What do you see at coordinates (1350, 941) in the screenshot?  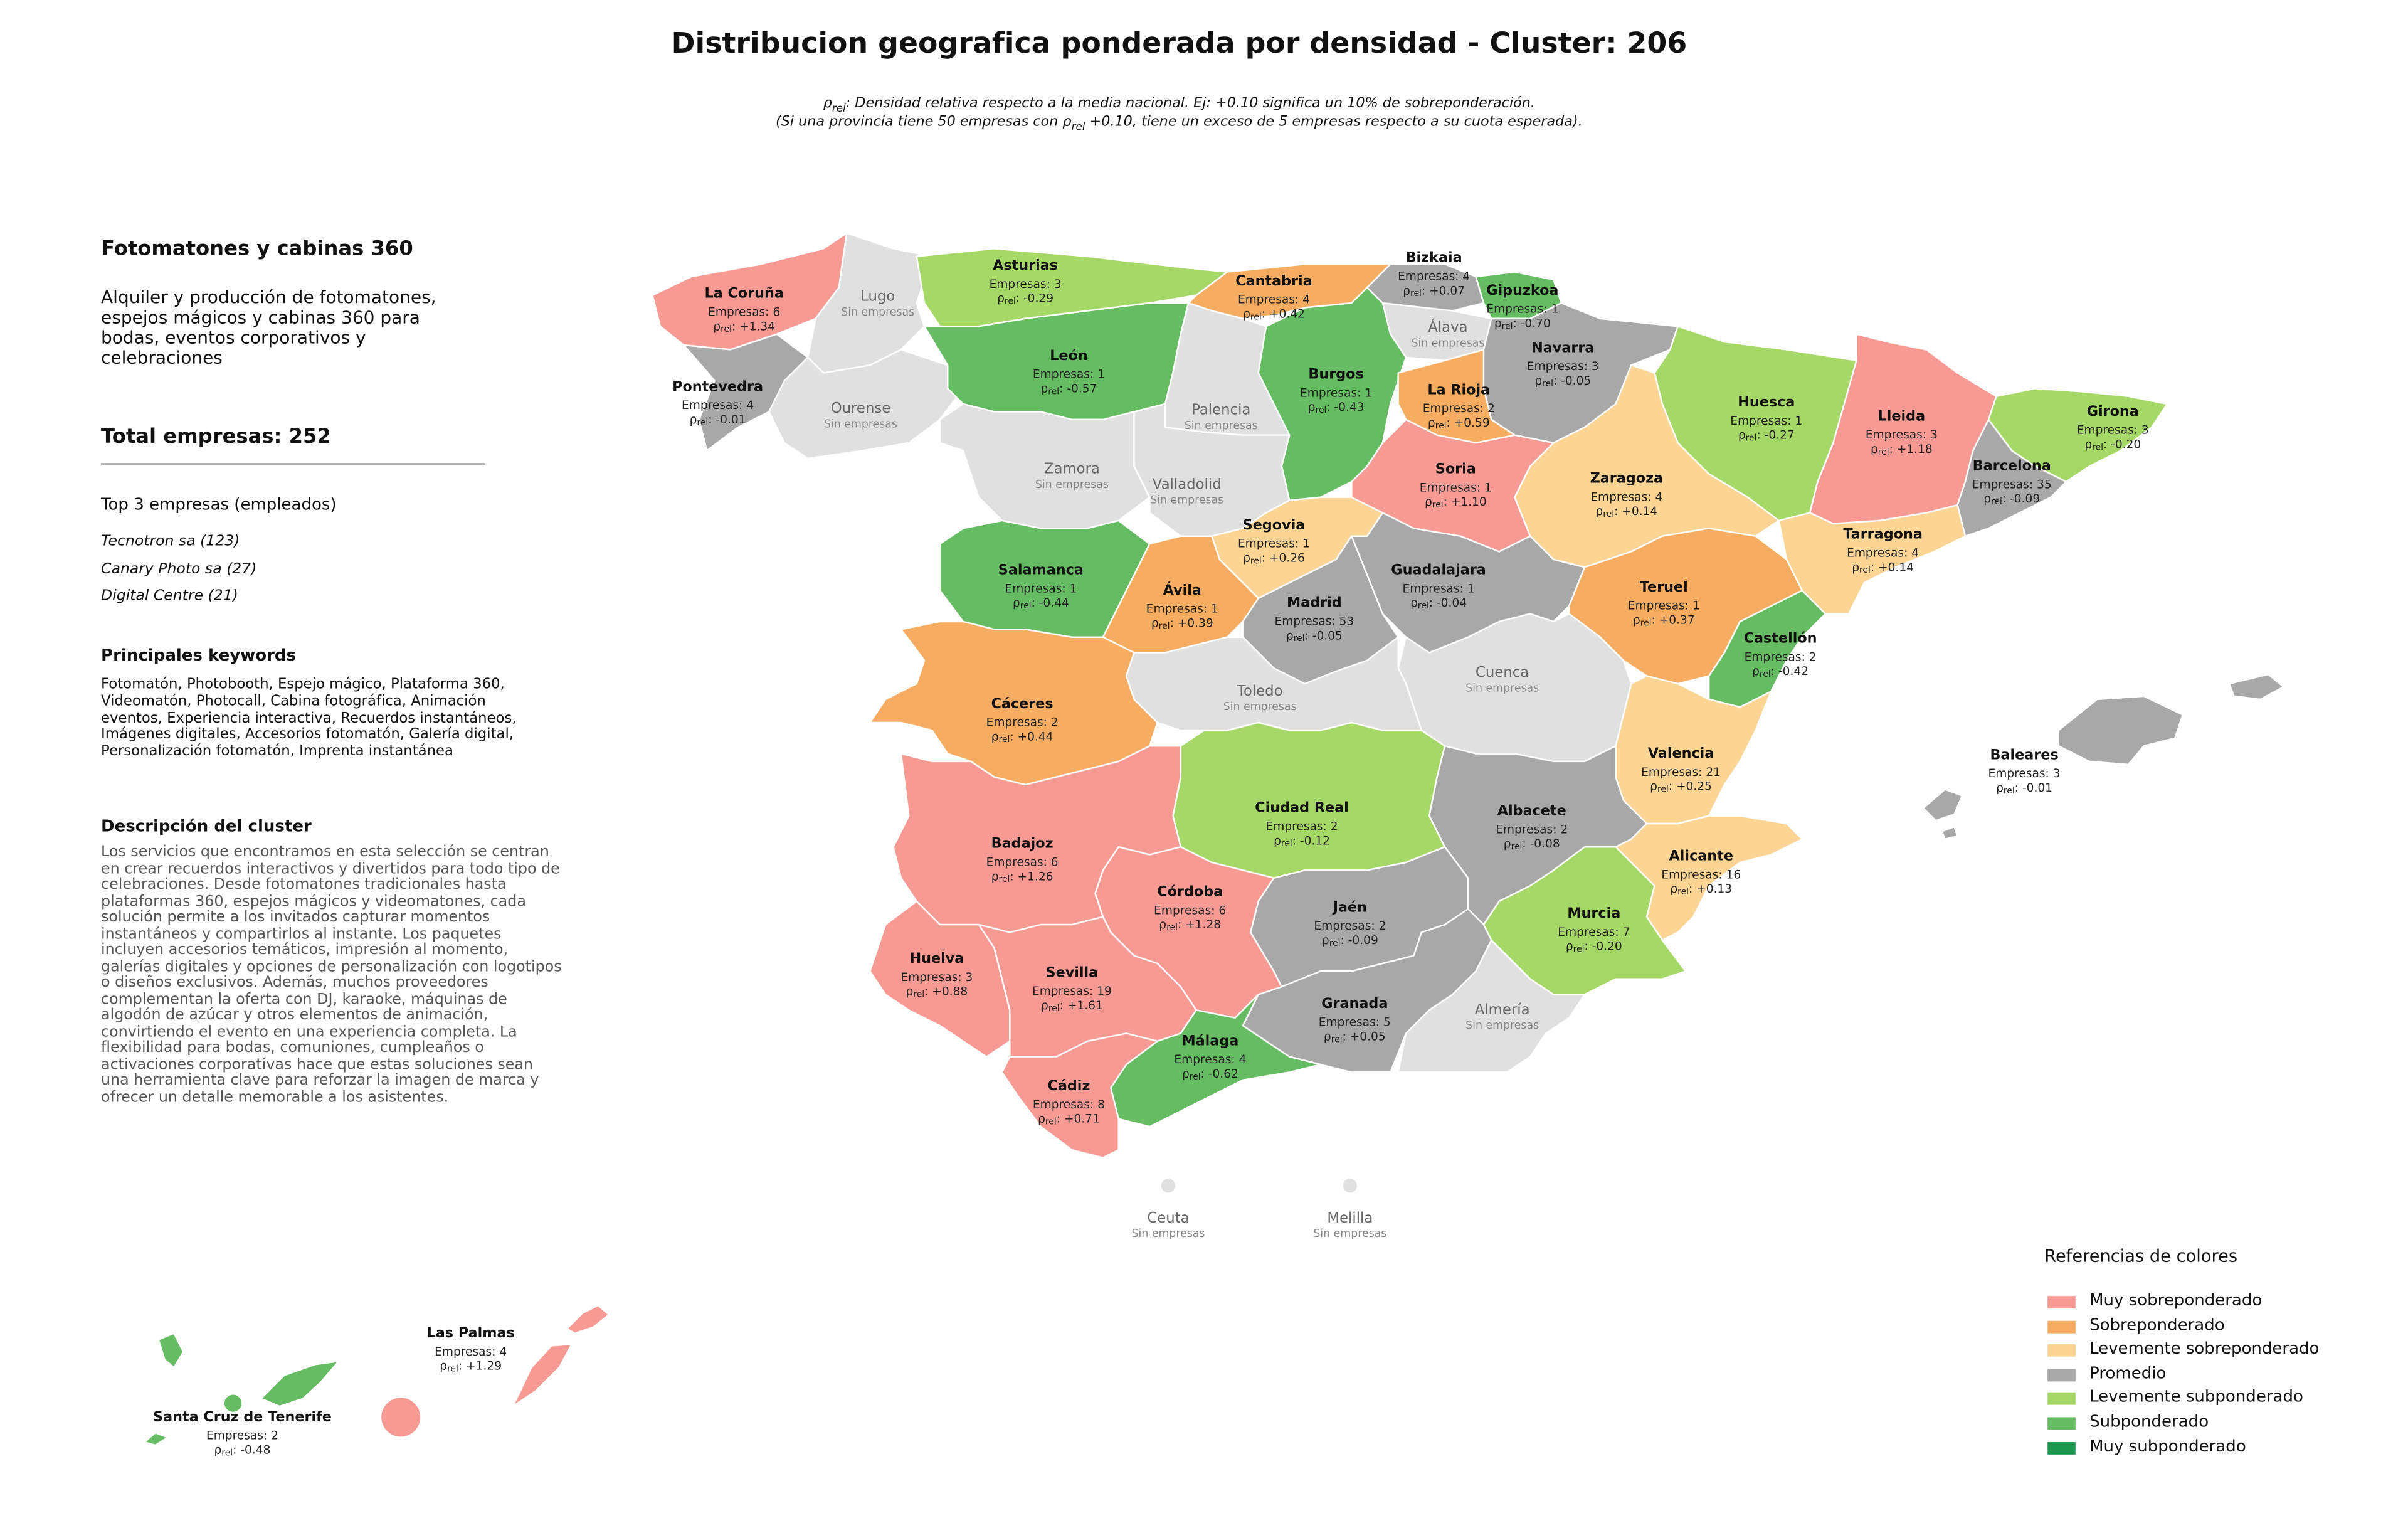 I see `province-rho: ρrel: -0.09` at bounding box center [1350, 941].